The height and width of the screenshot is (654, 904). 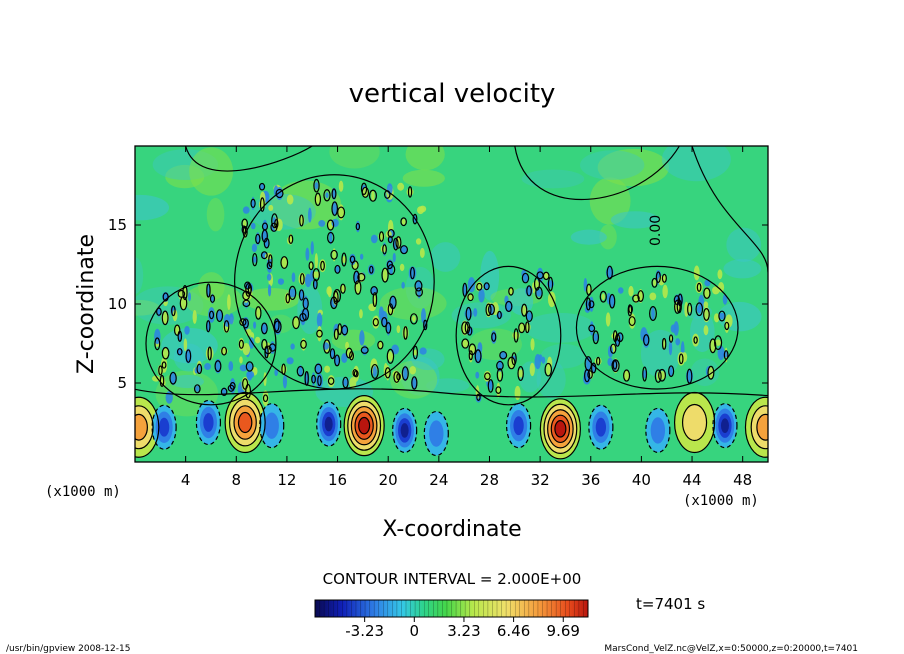 What do you see at coordinates (513, 631) in the screenshot?
I see `colorbar-tick-label: 6.46` at bounding box center [513, 631].